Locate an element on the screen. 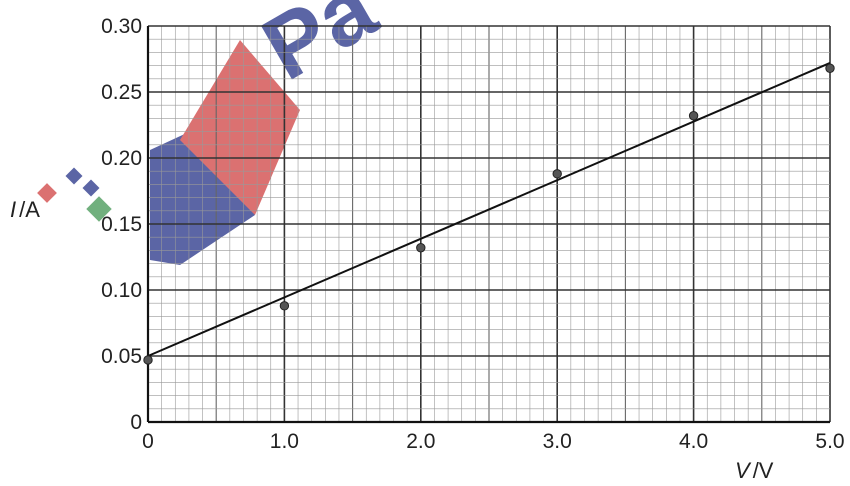 This screenshot has width=850, height=486. x-tick-label: 5.0 is located at coordinates (829, 441).